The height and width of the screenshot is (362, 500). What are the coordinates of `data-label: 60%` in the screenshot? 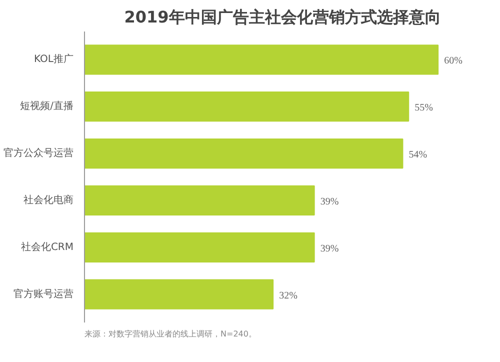 It's located at (453, 61).